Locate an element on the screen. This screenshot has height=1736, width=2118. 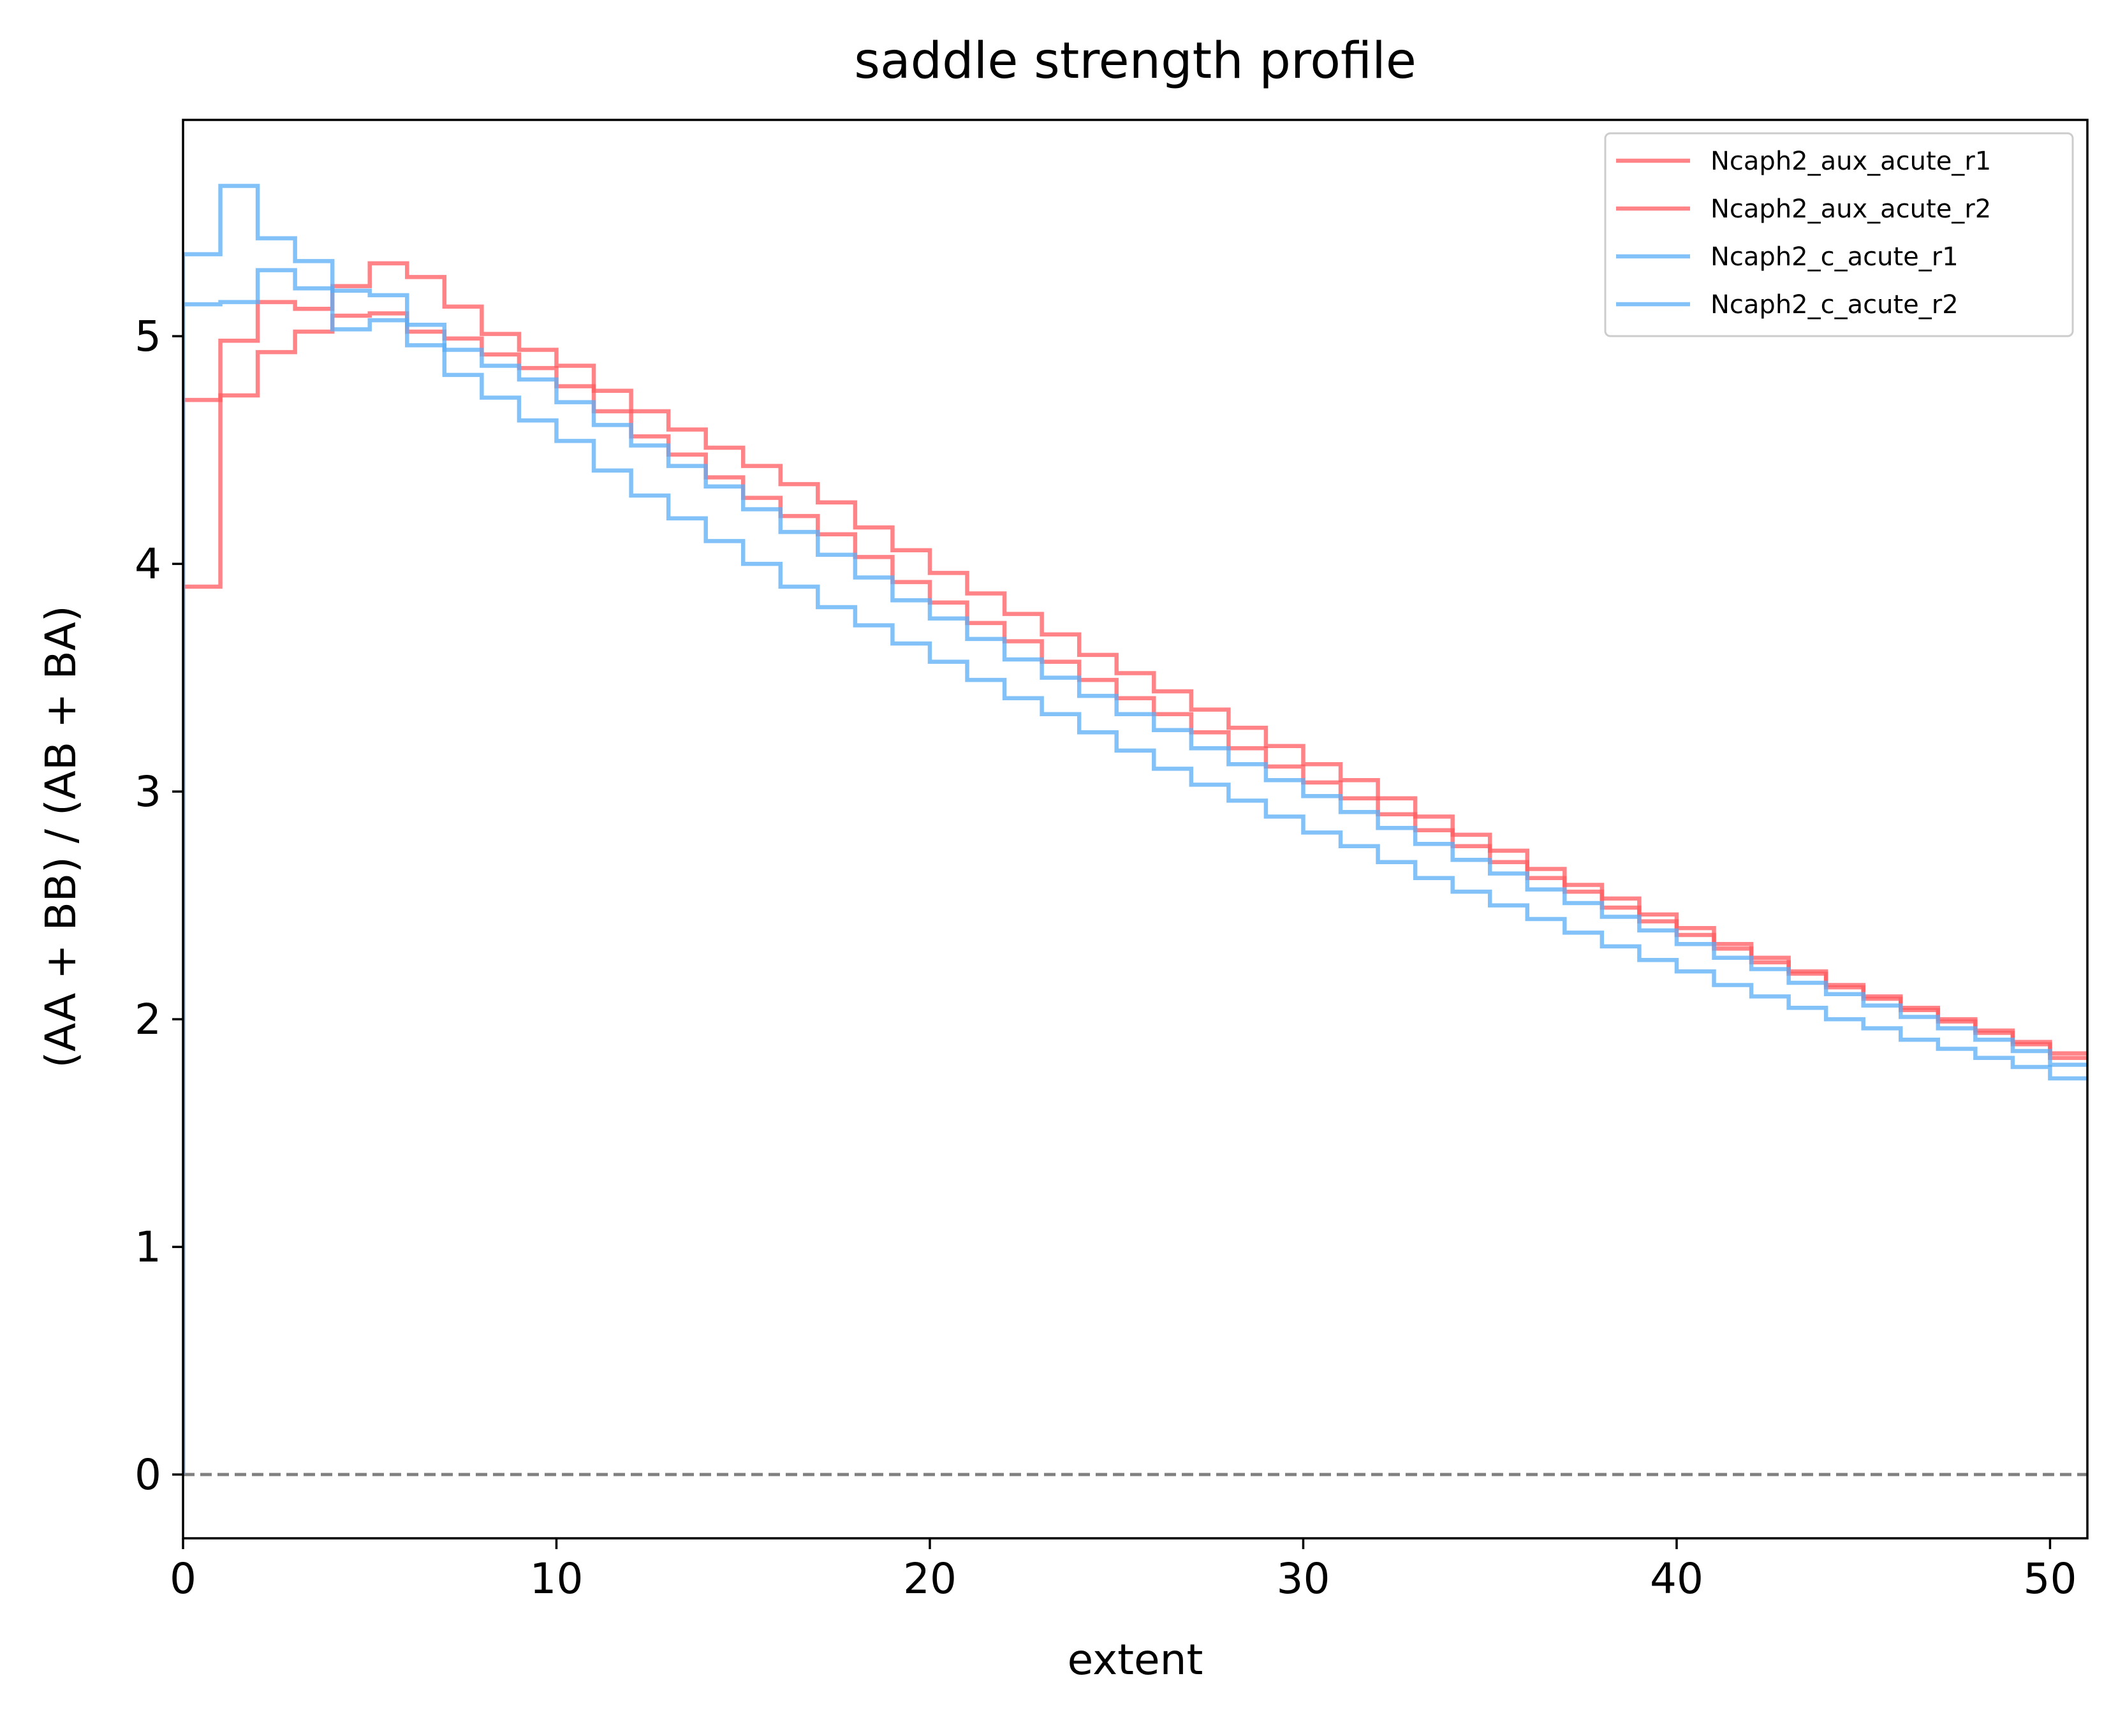
x-tick-label: 0 is located at coordinates (183, 1578).